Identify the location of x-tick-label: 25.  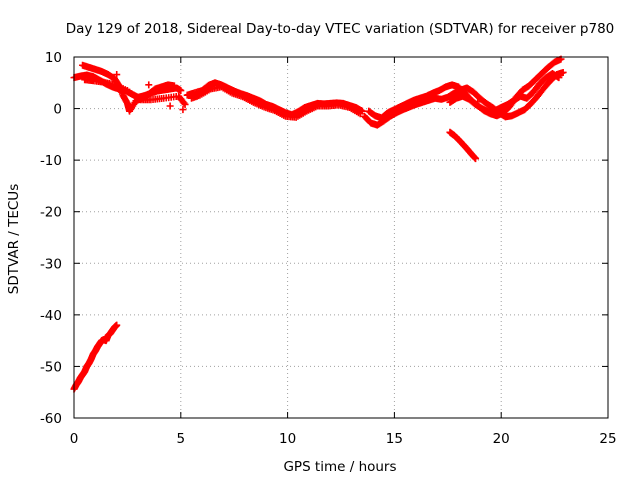
(607, 439).